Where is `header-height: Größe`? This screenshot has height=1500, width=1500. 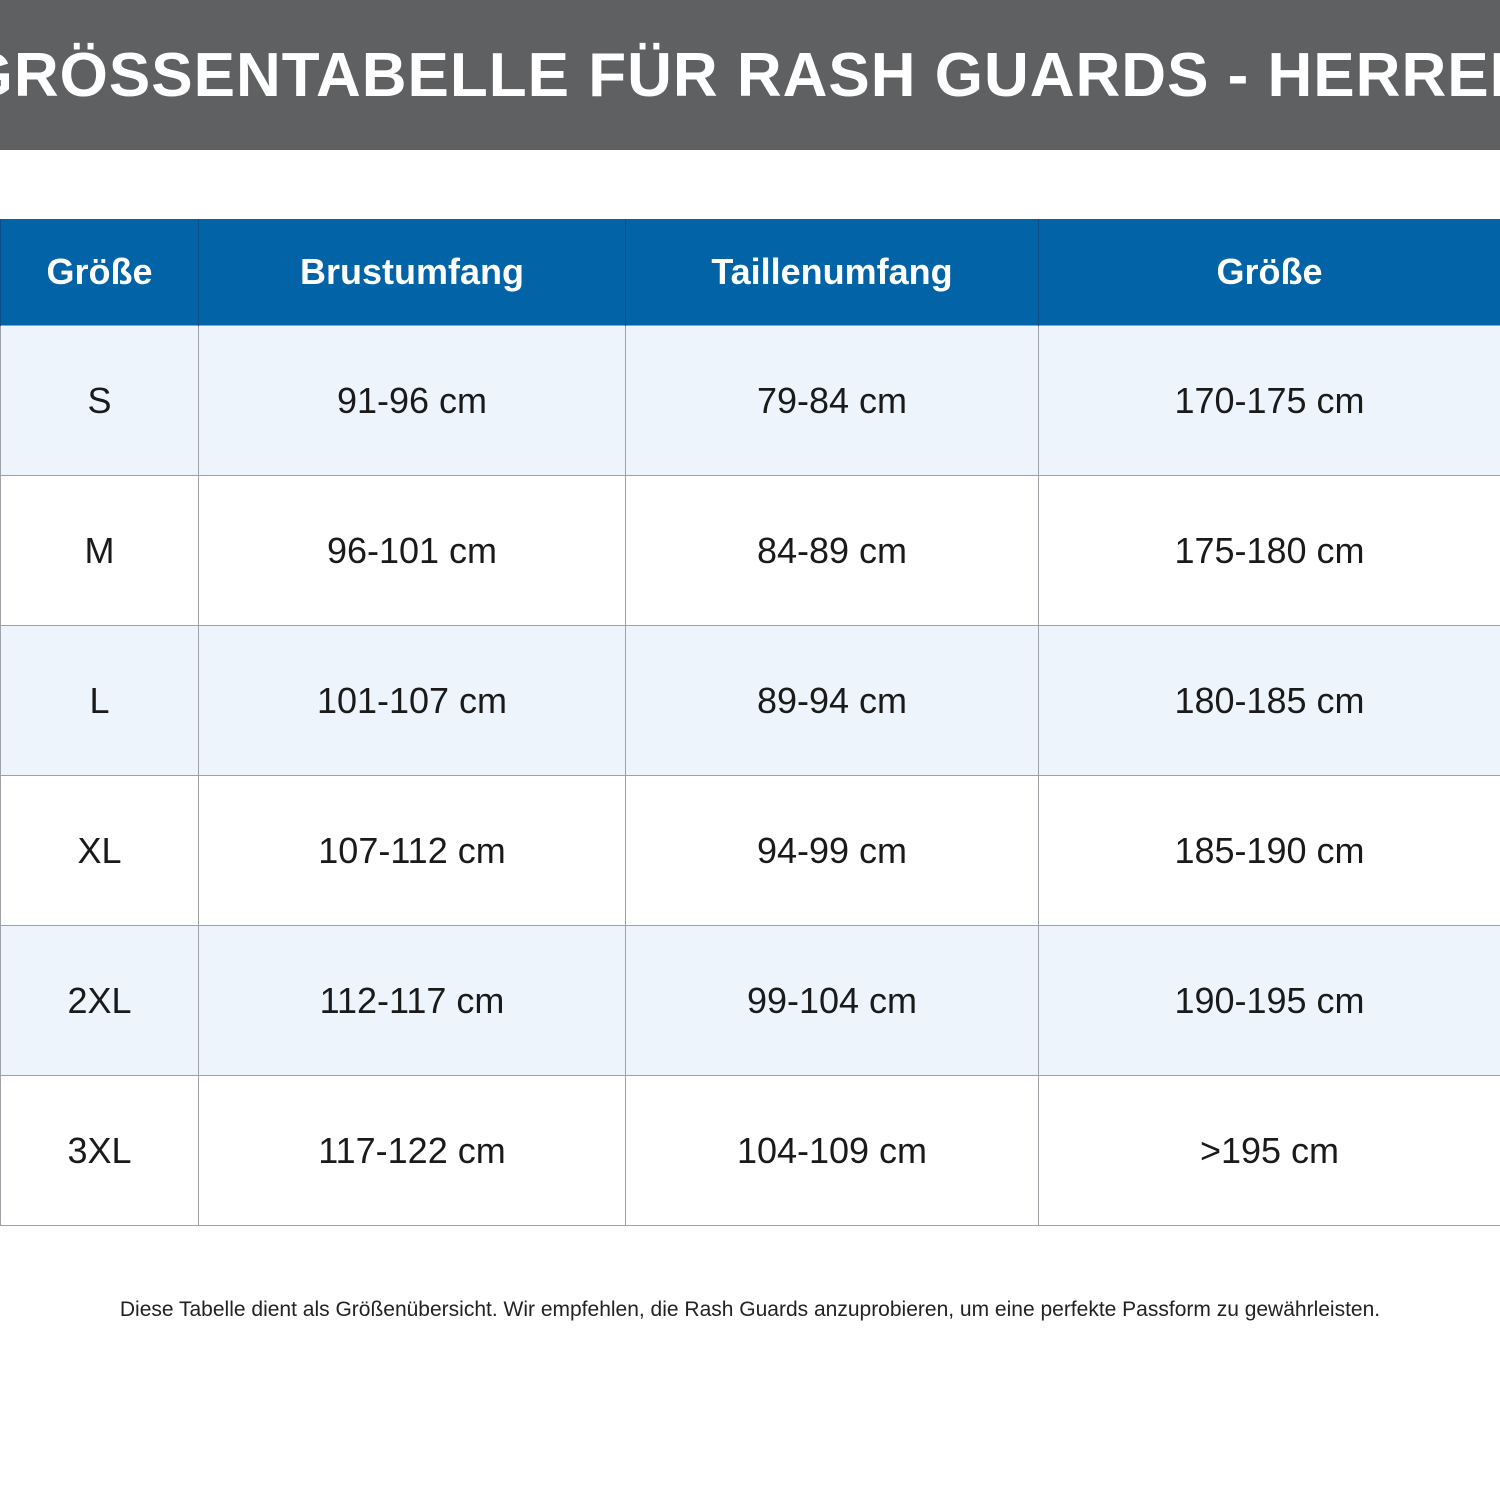
header-height: Größe is located at coordinates (1269, 272).